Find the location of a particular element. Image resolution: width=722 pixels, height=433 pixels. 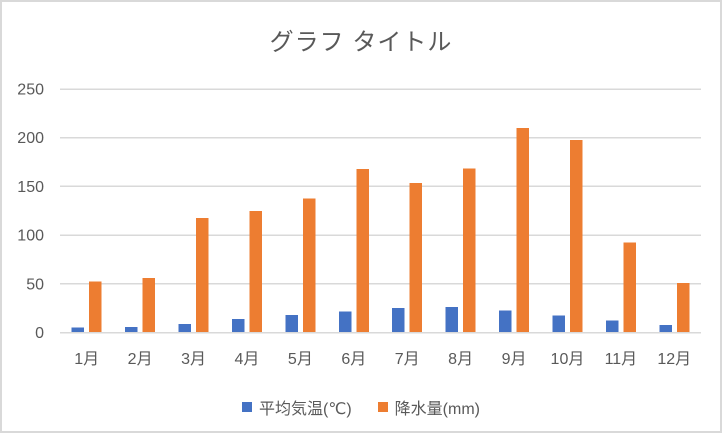

x-tick-label: 12月 is located at coordinates (674, 359).